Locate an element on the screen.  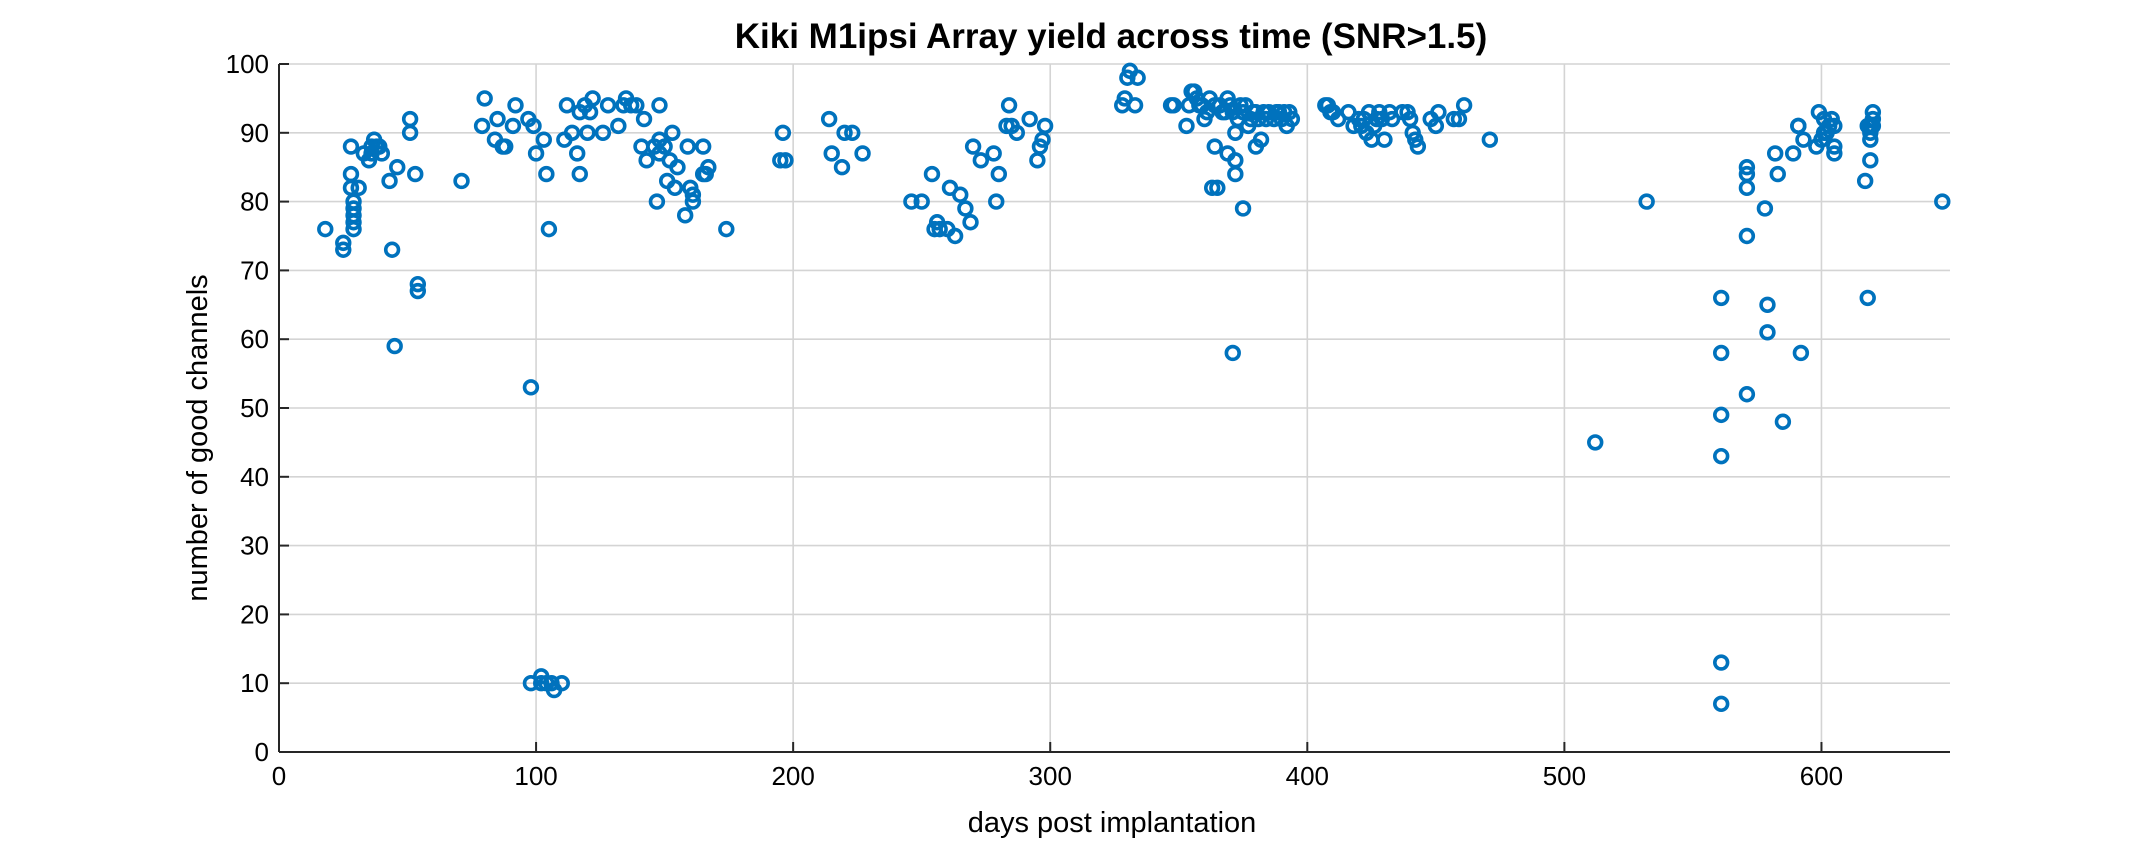
x-tick-label: 500 is located at coordinates (1564, 776).